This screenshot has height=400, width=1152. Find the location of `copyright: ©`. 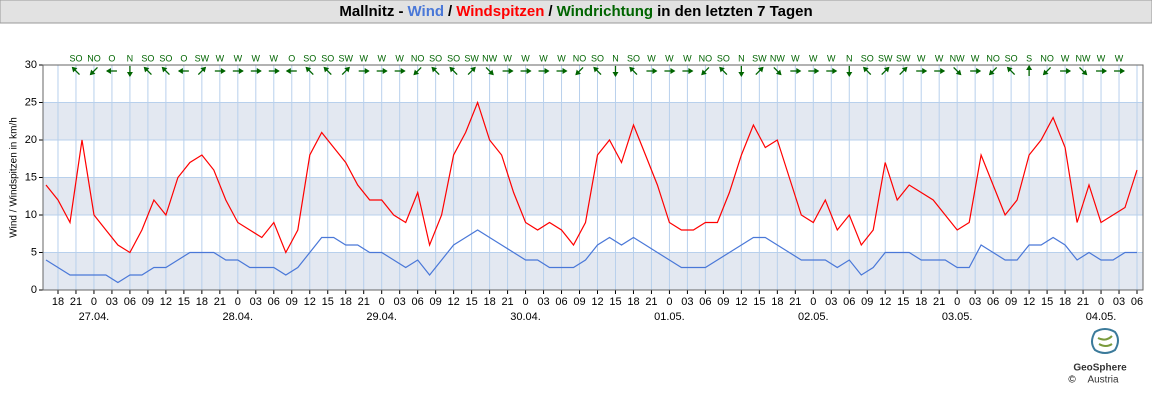

copyright: © is located at coordinates (1072, 380).